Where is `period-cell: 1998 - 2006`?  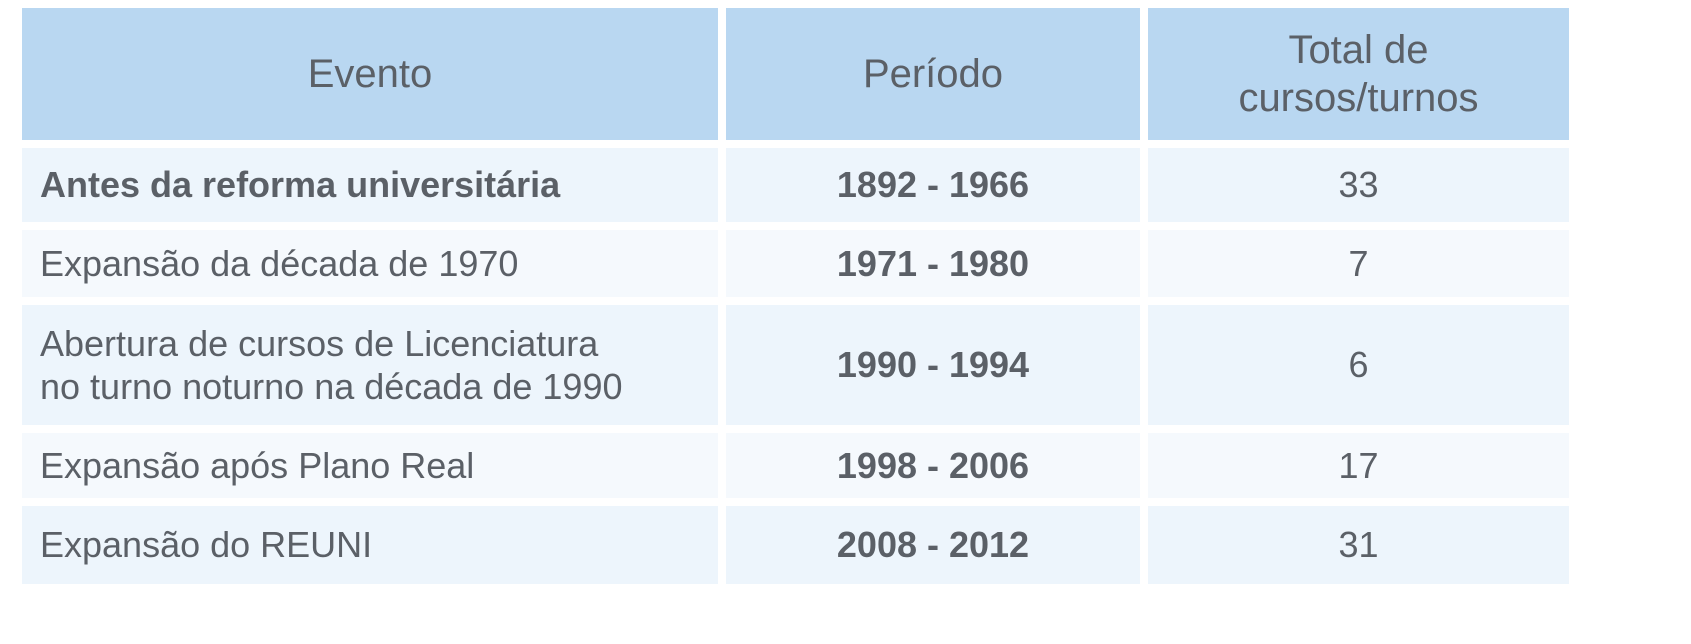
period-cell: 1998 - 2006 is located at coordinates (933, 465).